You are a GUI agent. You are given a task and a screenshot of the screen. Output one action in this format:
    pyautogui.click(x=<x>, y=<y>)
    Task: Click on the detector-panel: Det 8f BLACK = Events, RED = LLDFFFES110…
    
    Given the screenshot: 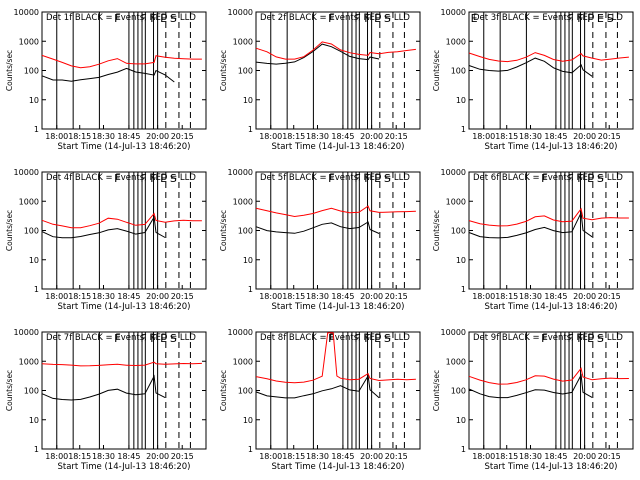 What is the action you would take?
    pyautogui.click(x=320, y=400)
    